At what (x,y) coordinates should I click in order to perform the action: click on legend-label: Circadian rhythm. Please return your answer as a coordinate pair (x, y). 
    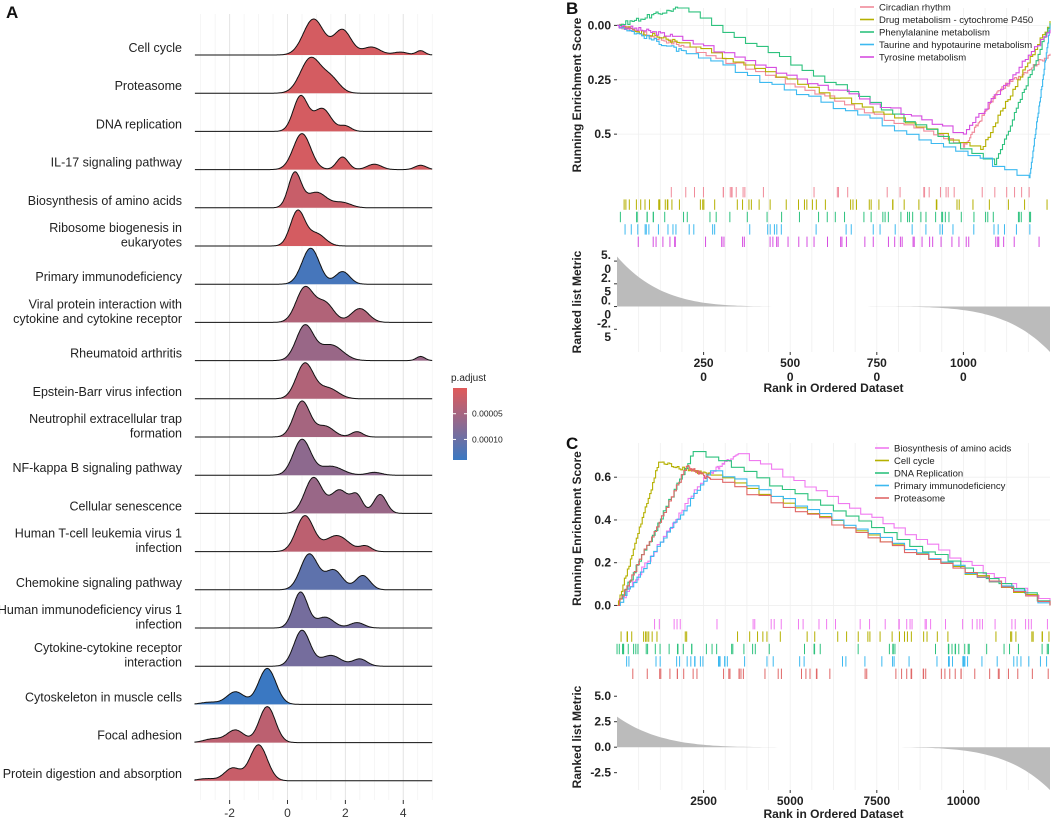
    Looking at the image, I should click on (915, 8).